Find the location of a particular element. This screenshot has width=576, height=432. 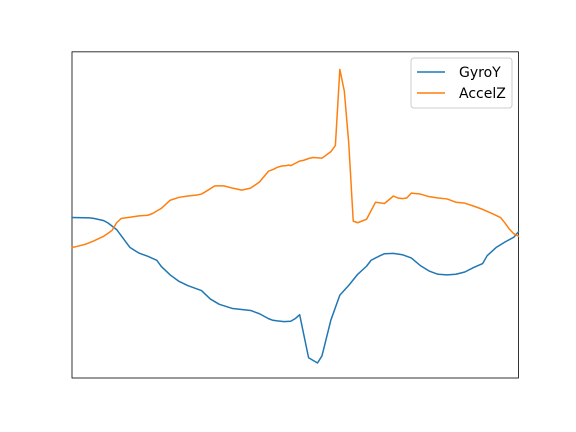

legend-item-gyroy: GyroY is located at coordinates (459, 73).